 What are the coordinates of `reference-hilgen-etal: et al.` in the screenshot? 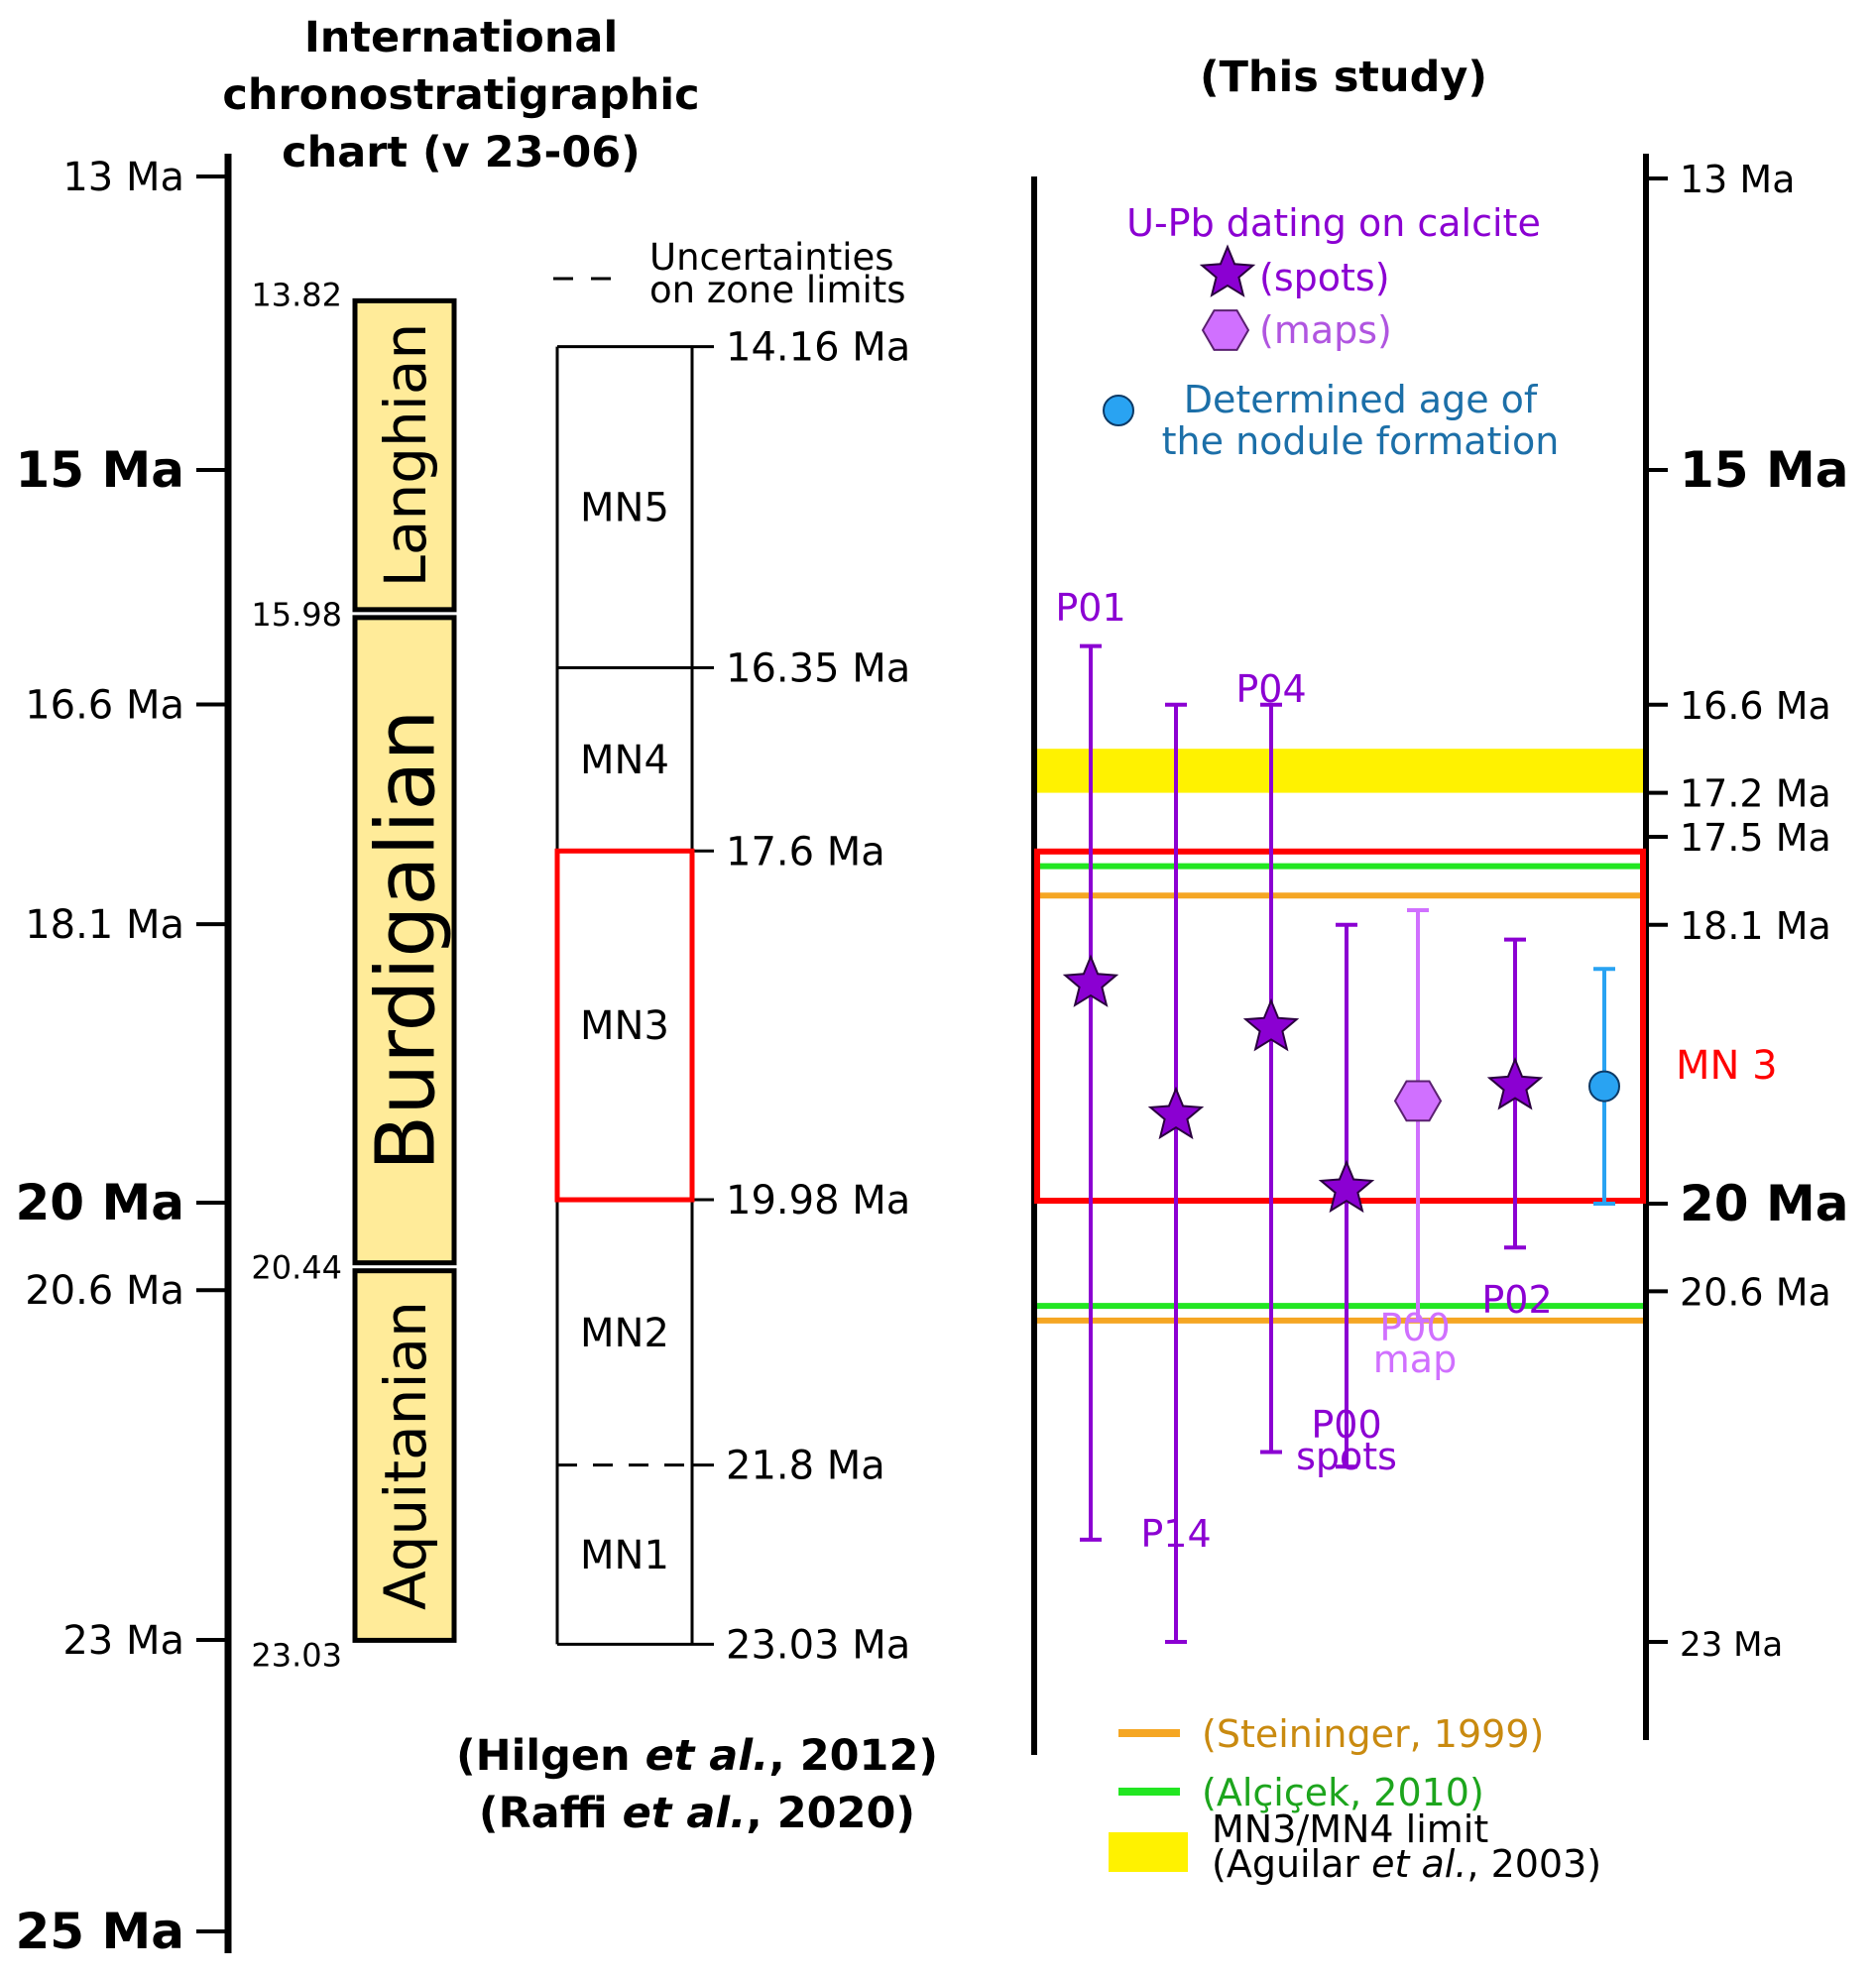 It's located at (707, 1756).